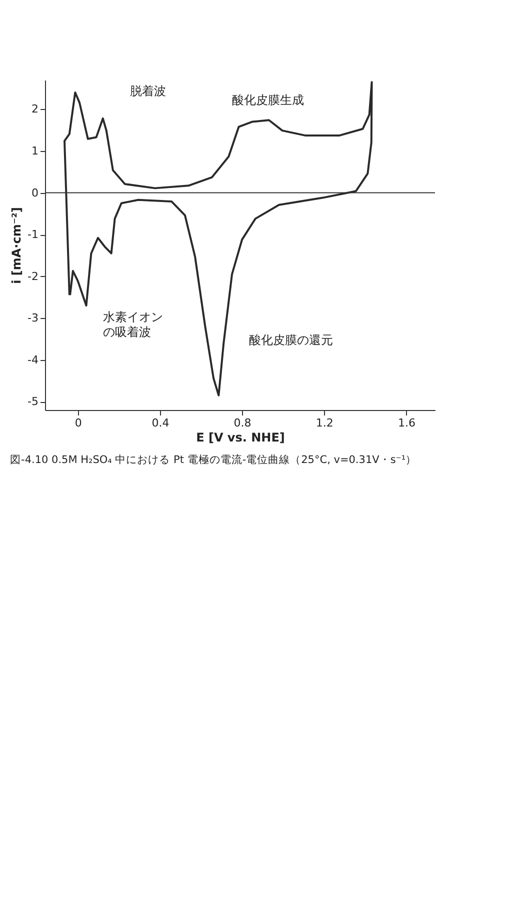 This screenshot has height=900, width=506. Describe the element at coordinates (148, 91) in the screenshot. I see `annotation: 脱着波` at that location.